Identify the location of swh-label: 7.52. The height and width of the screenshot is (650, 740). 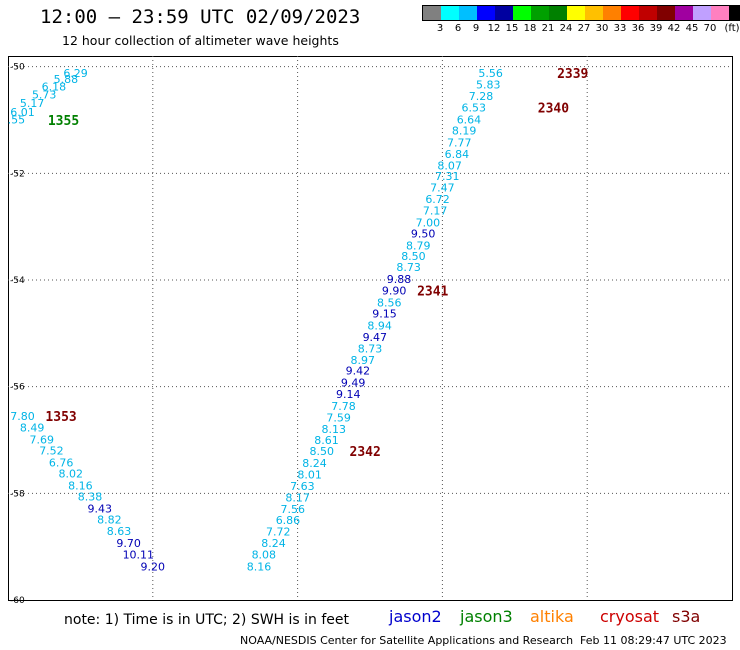
(51, 451).